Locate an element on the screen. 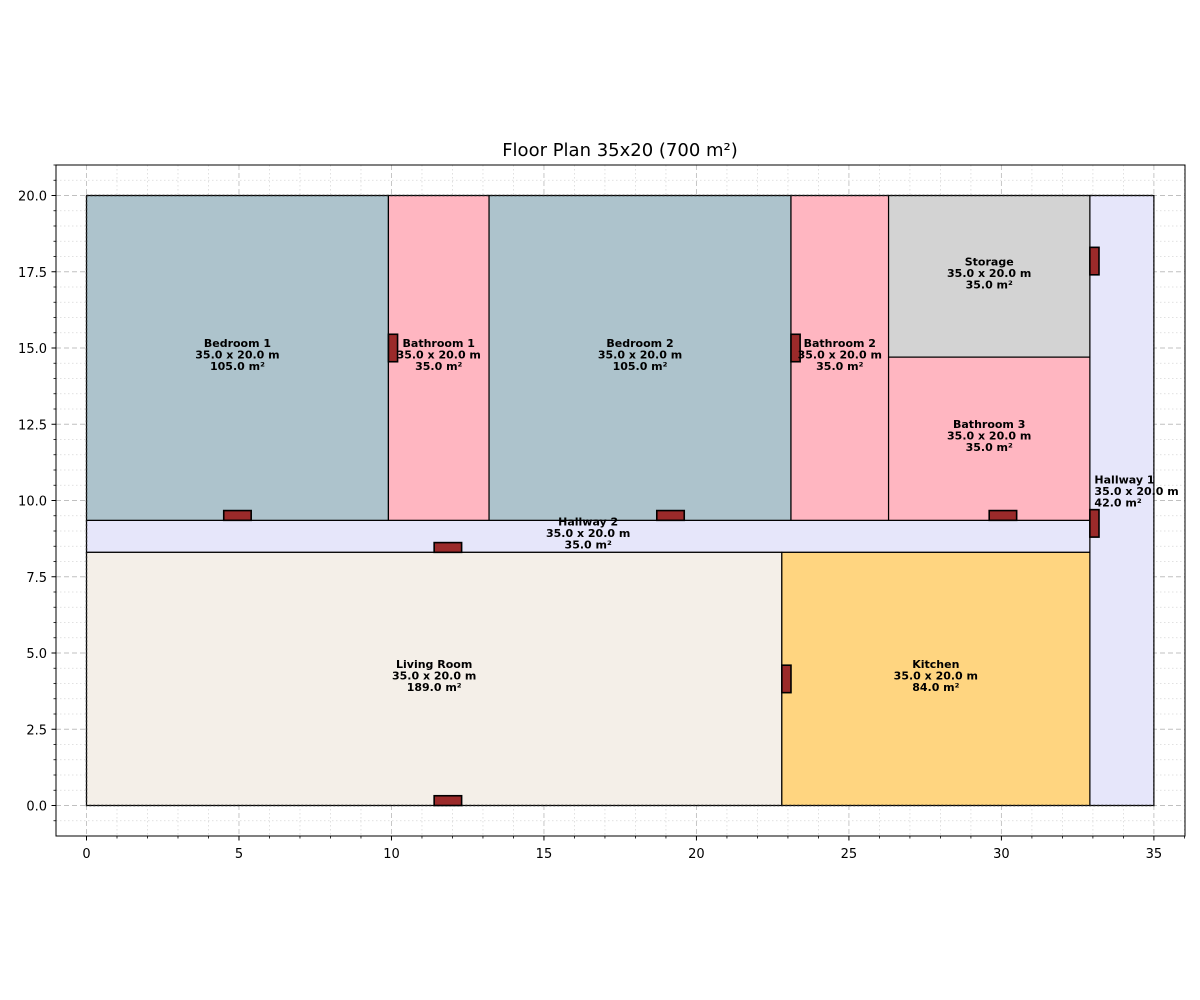 This screenshot has width=1200, height=1000. room-label-bathroom-1: Bathroom 1 35.0 x 20.0 m 35.0 m² is located at coordinates (439, 355).